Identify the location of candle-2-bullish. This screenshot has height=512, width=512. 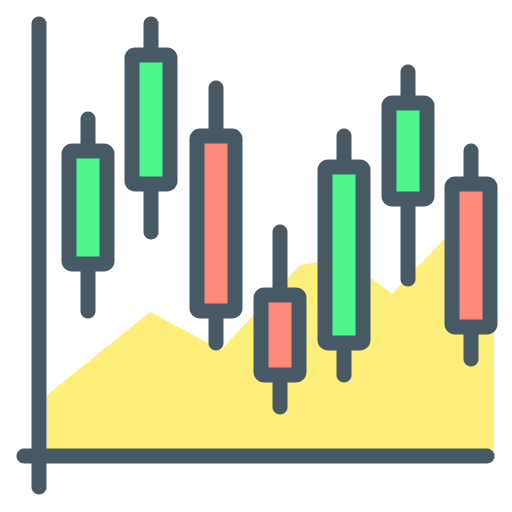
(151, 128).